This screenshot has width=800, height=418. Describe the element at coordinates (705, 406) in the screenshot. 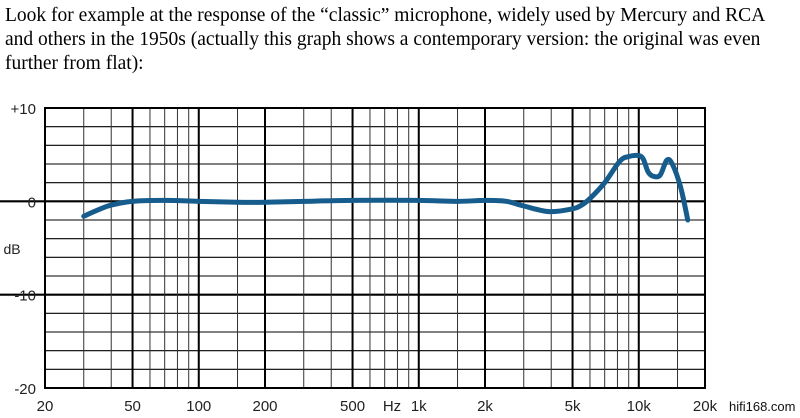

I see `x-tick-label: 20k` at that location.